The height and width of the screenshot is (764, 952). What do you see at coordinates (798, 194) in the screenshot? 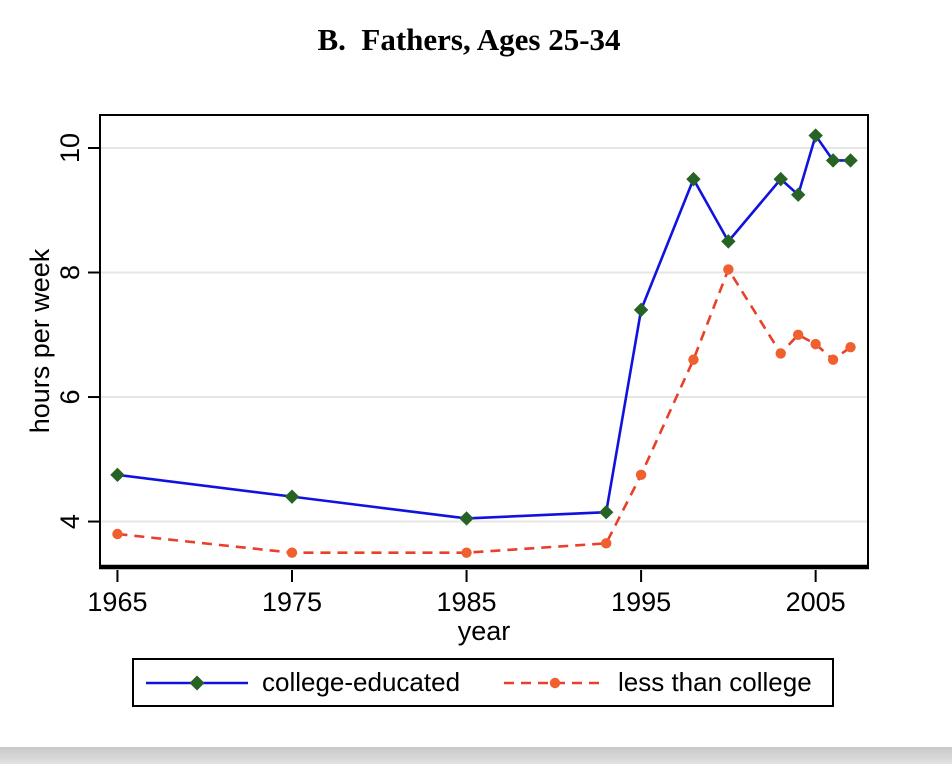
I see `marker-college-educated-2004` at bounding box center [798, 194].